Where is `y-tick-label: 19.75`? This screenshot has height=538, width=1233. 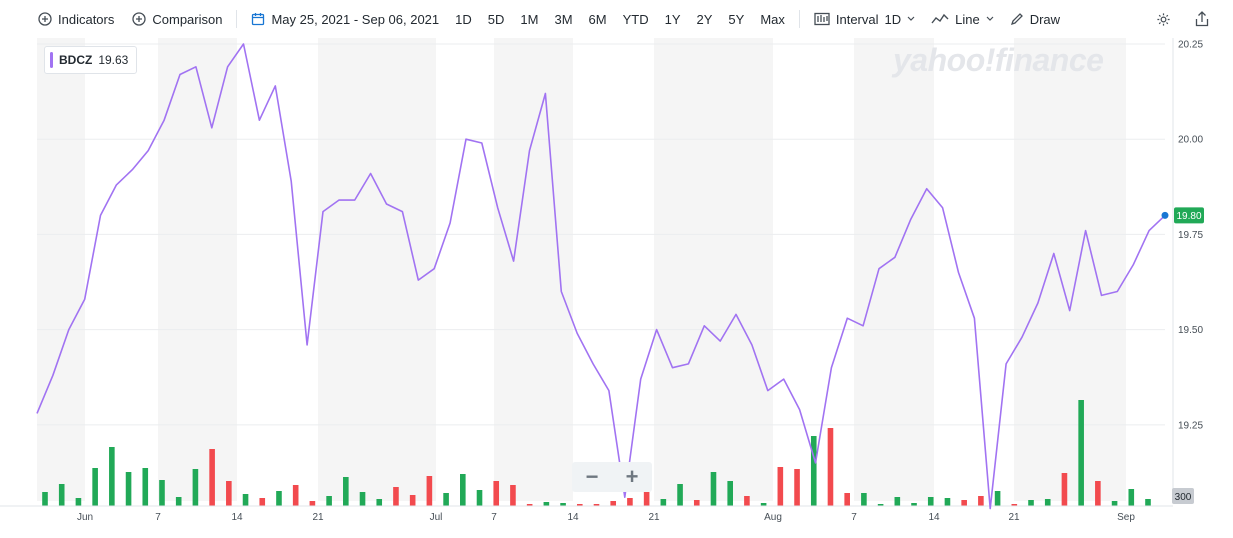
y-tick-label: 19.75 is located at coordinates (1190, 235).